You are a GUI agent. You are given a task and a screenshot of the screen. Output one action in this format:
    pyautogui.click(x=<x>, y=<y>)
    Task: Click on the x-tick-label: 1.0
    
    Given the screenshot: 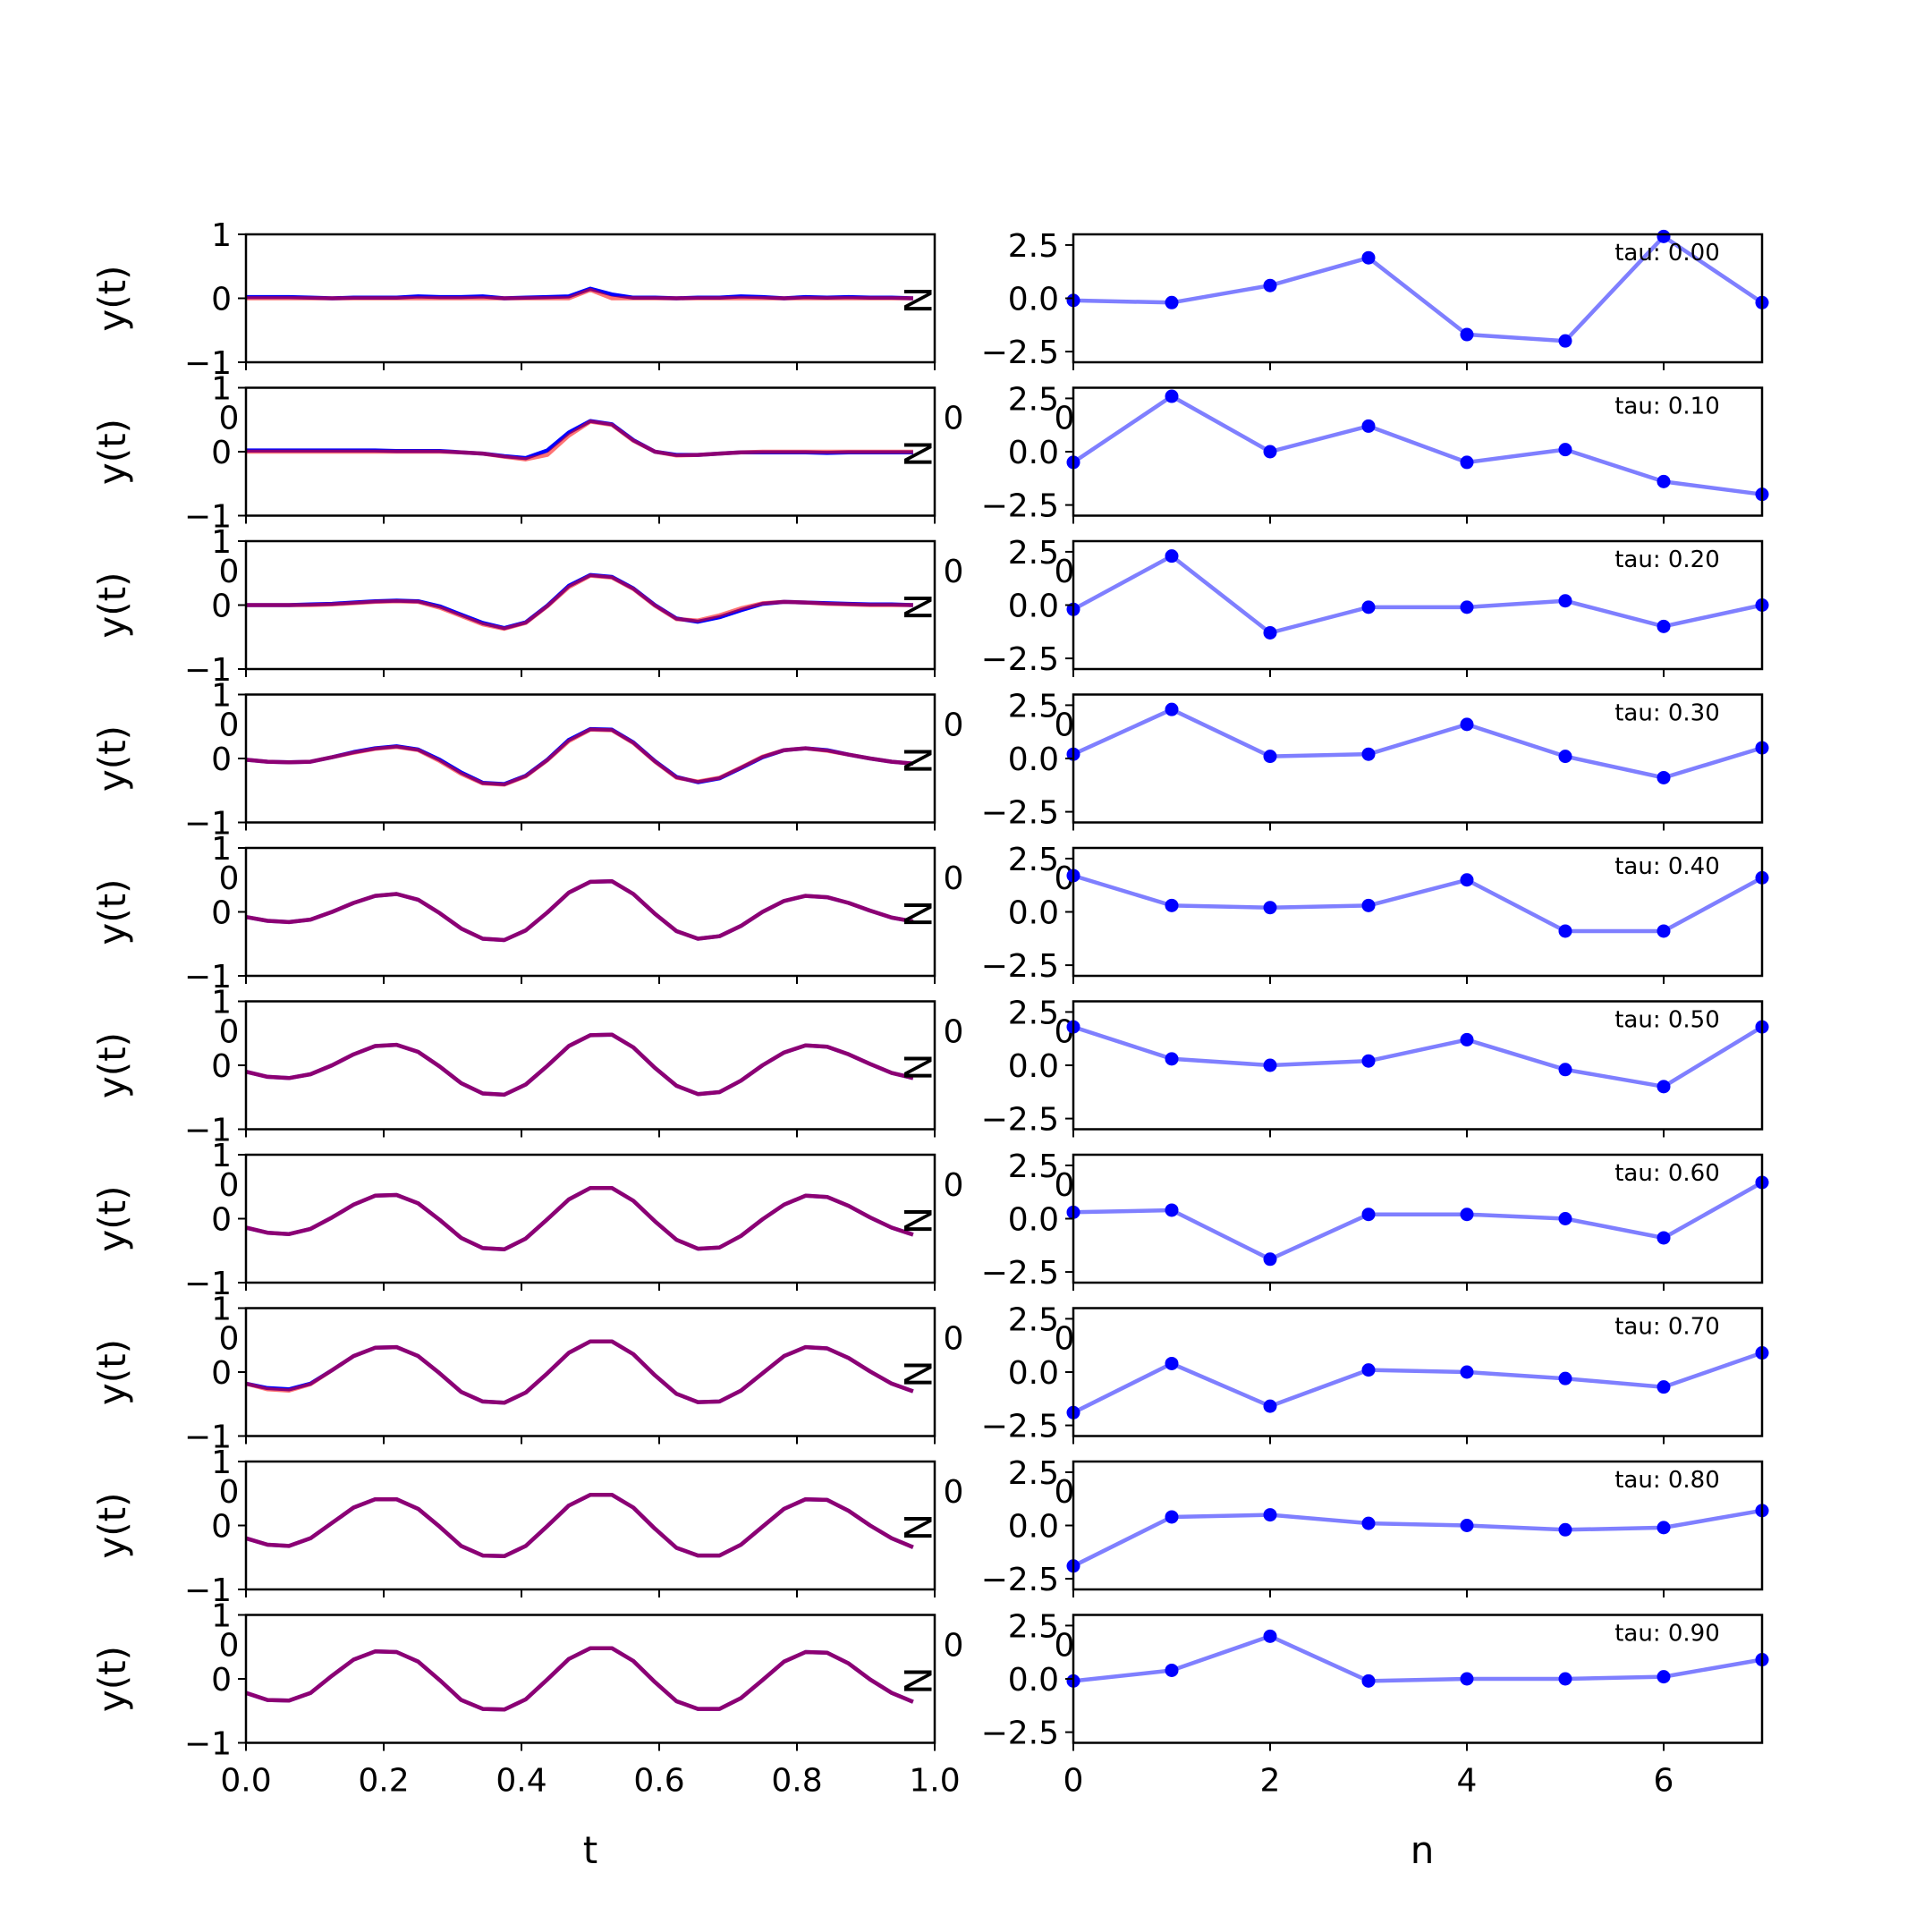 What is the action you would take?
    pyautogui.click(x=934, y=1781)
    